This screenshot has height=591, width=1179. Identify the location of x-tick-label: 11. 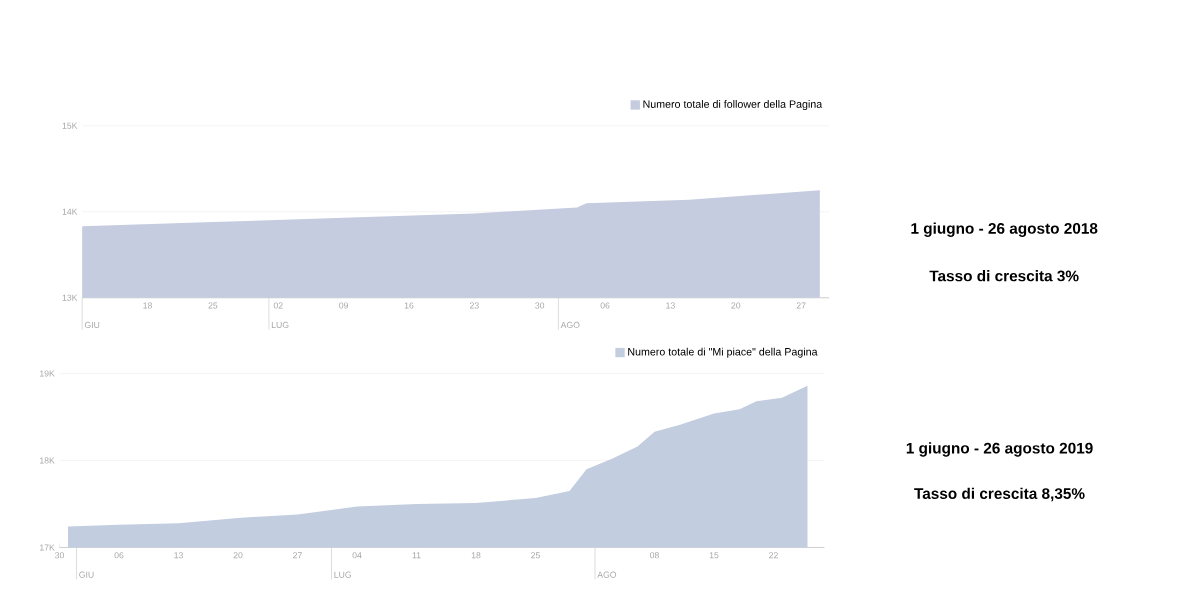
(416, 555).